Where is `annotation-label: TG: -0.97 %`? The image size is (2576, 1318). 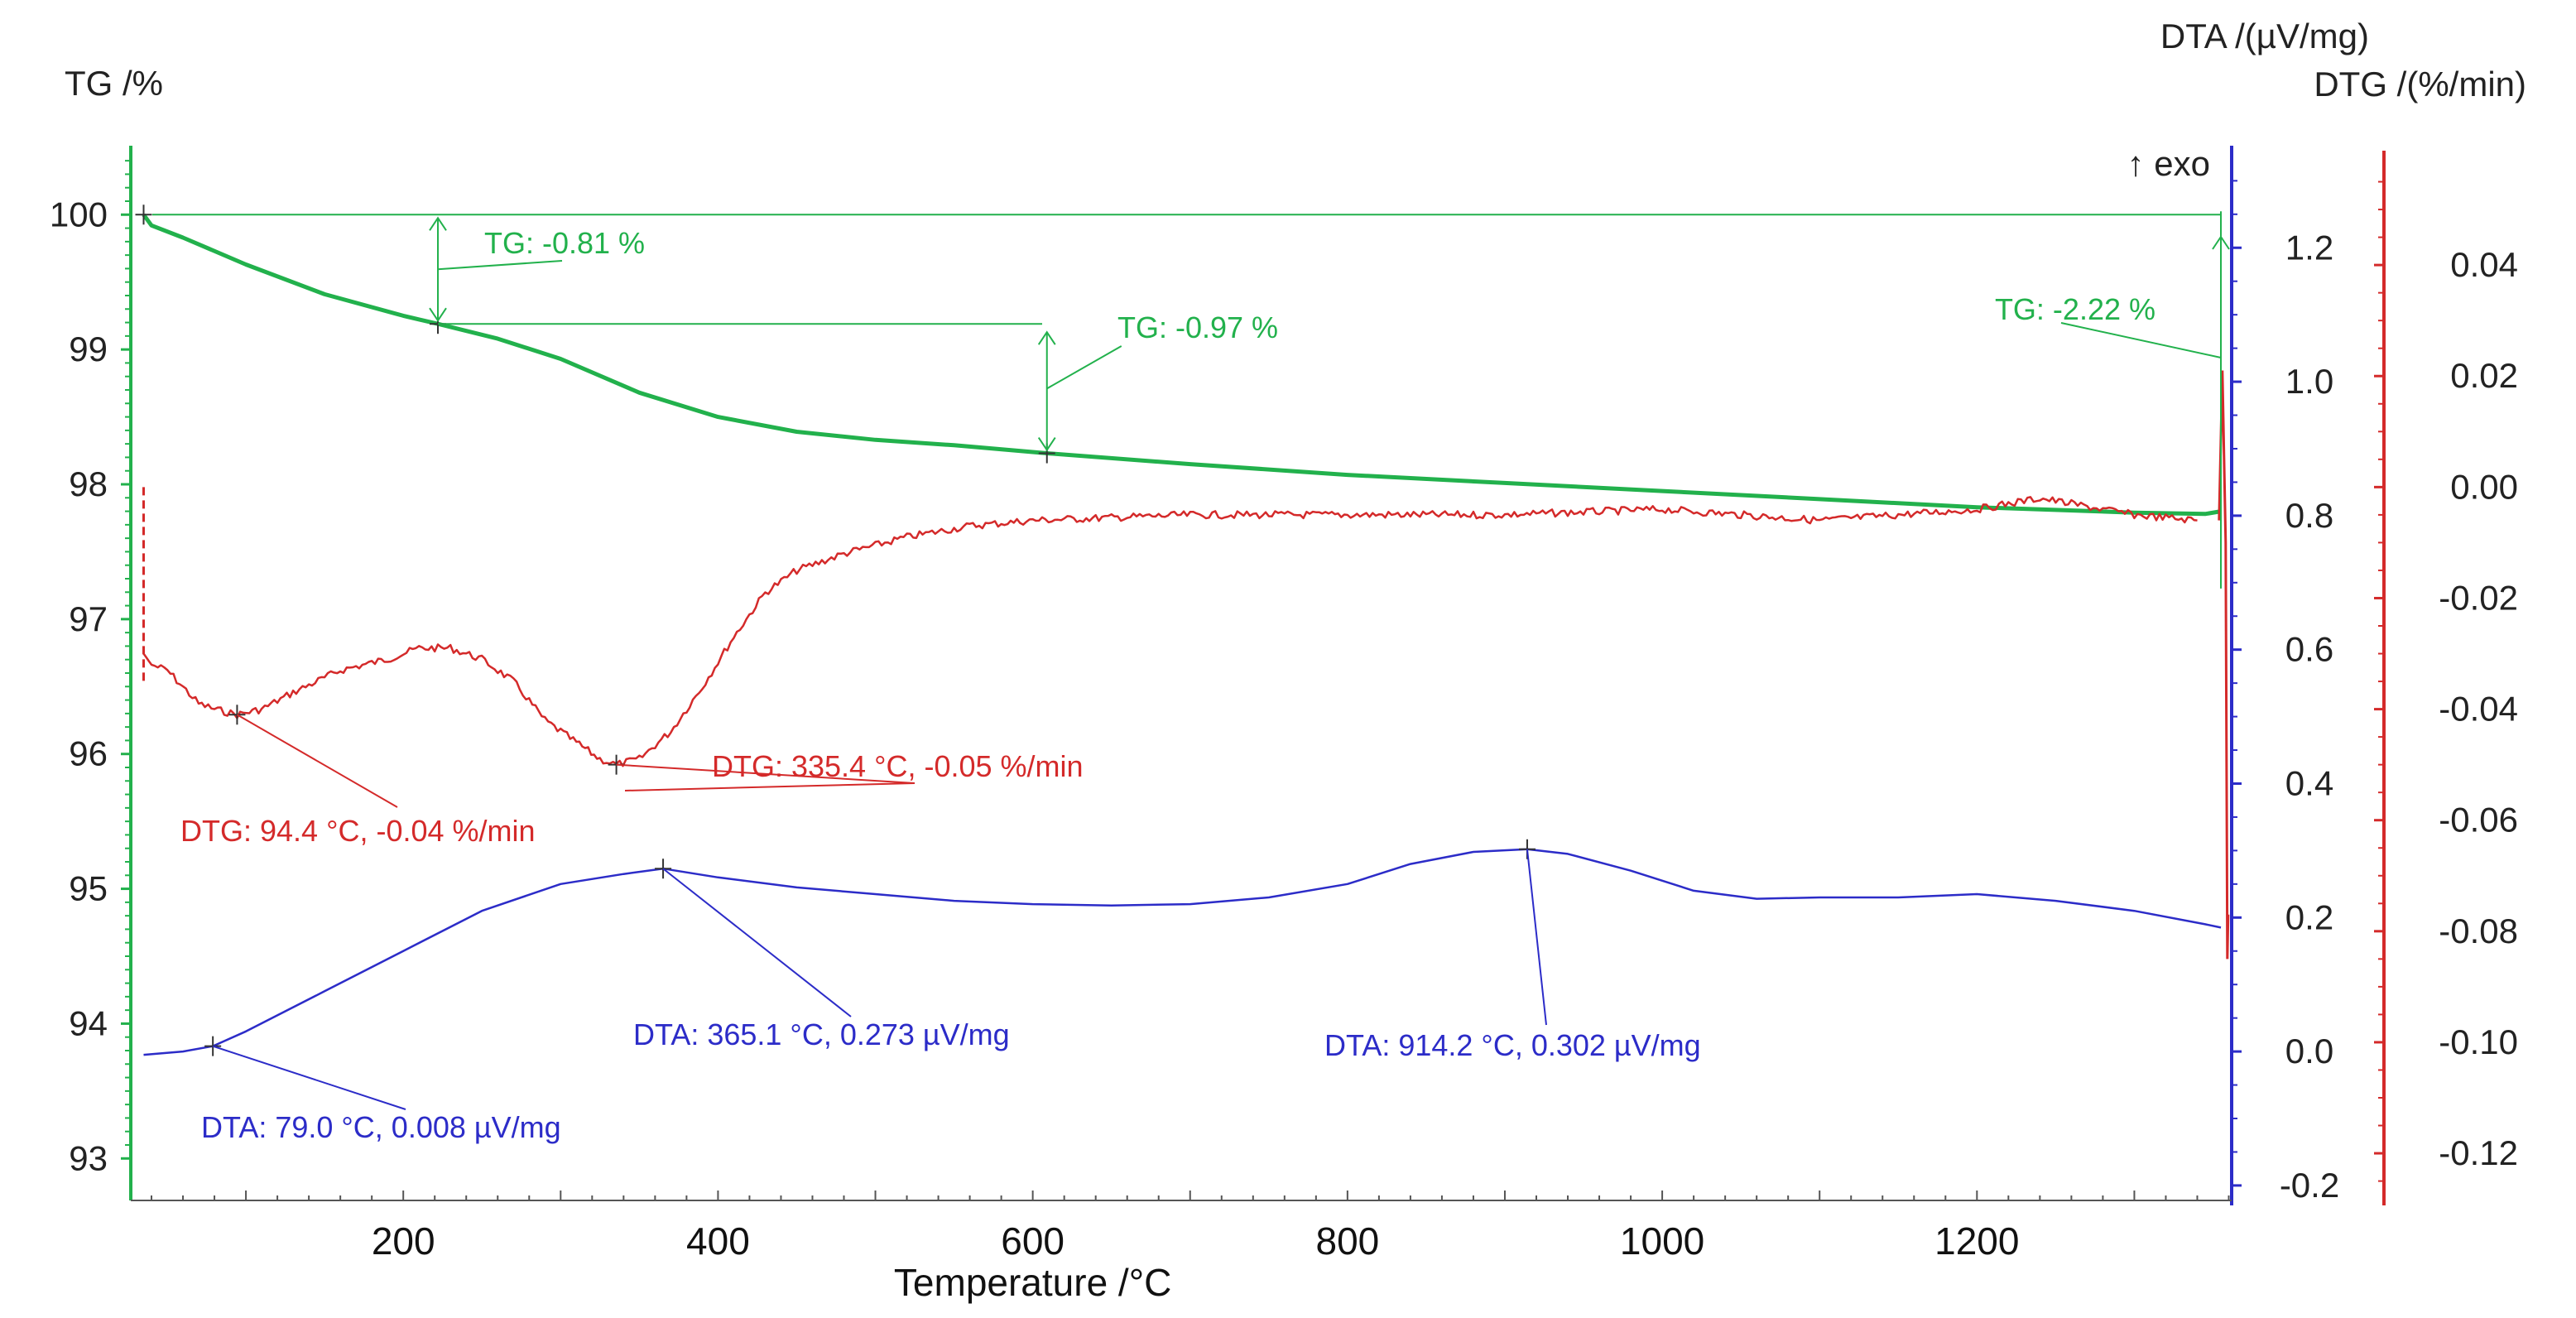 annotation-label: TG: -0.97 % is located at coordinates (1197, 327).